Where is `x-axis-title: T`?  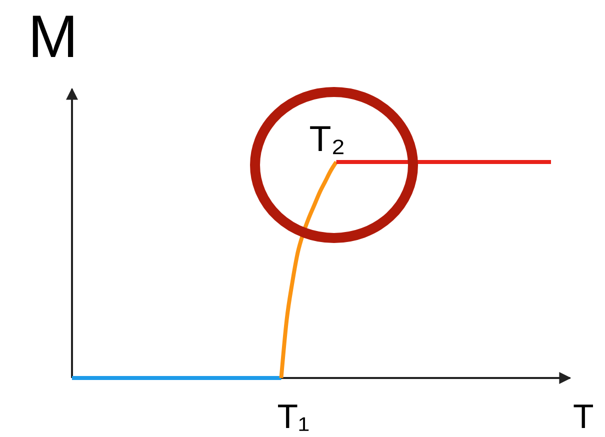
x-axis-title: T is located at coordinates (583, 417).